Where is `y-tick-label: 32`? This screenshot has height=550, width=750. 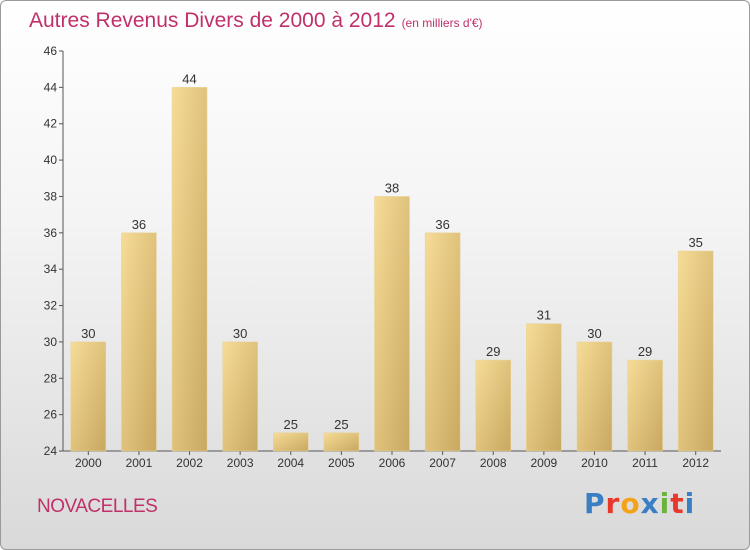 y-tick-label: 32 is located at coordinates (51, 306).